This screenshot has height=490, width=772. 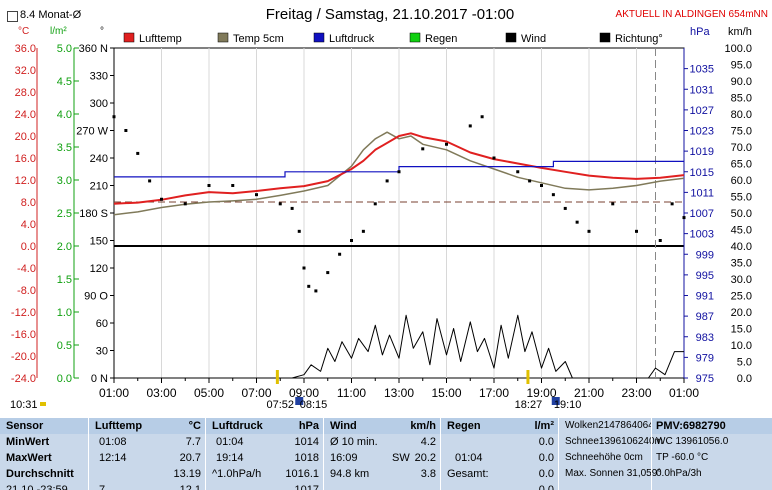 What do you see at coordinates (26, 291) in the screenshot?
I see `temp-tick-label-11: -8.0` at bounding box center [26, 291].